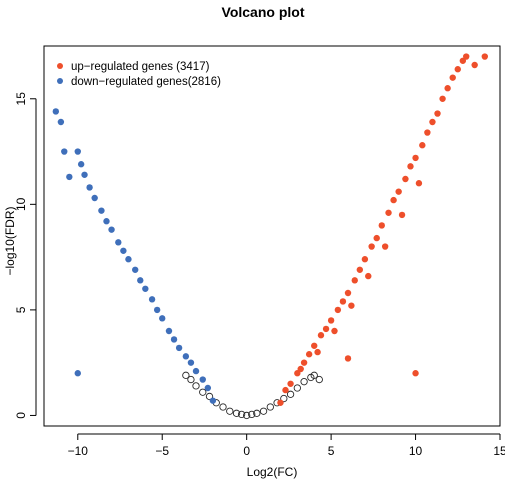 Image resolution: width=505 pixels, height=482 pixels. What do you see at coordinates (416, 451) in the screenshot?
I see `x-tick-label: 10` at bounding box center [416, 451].